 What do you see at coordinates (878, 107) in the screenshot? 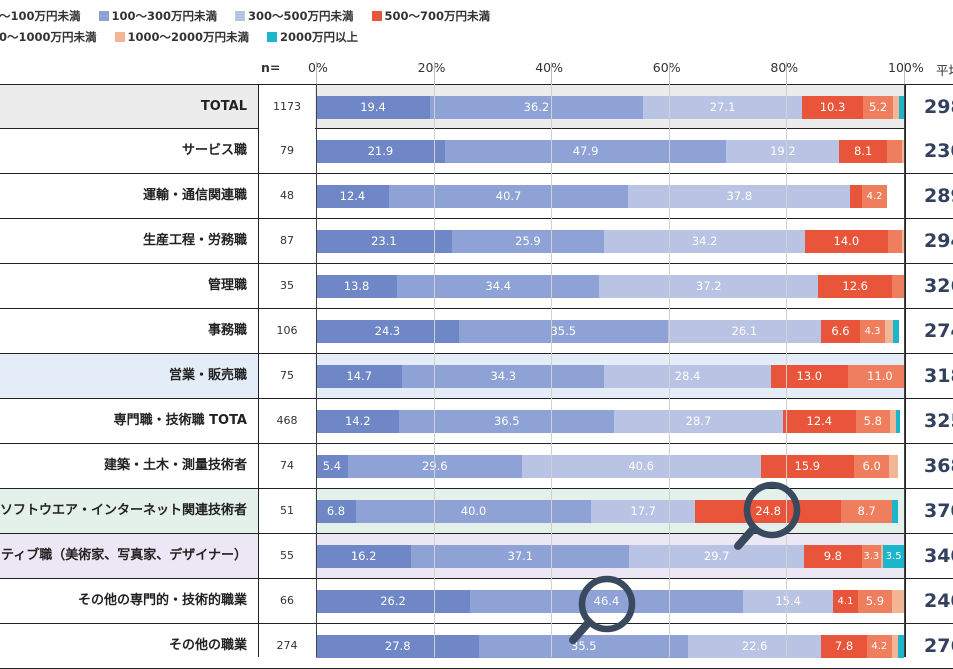
I see `bar-segment: 5.2` at bounding box center [878, 107].